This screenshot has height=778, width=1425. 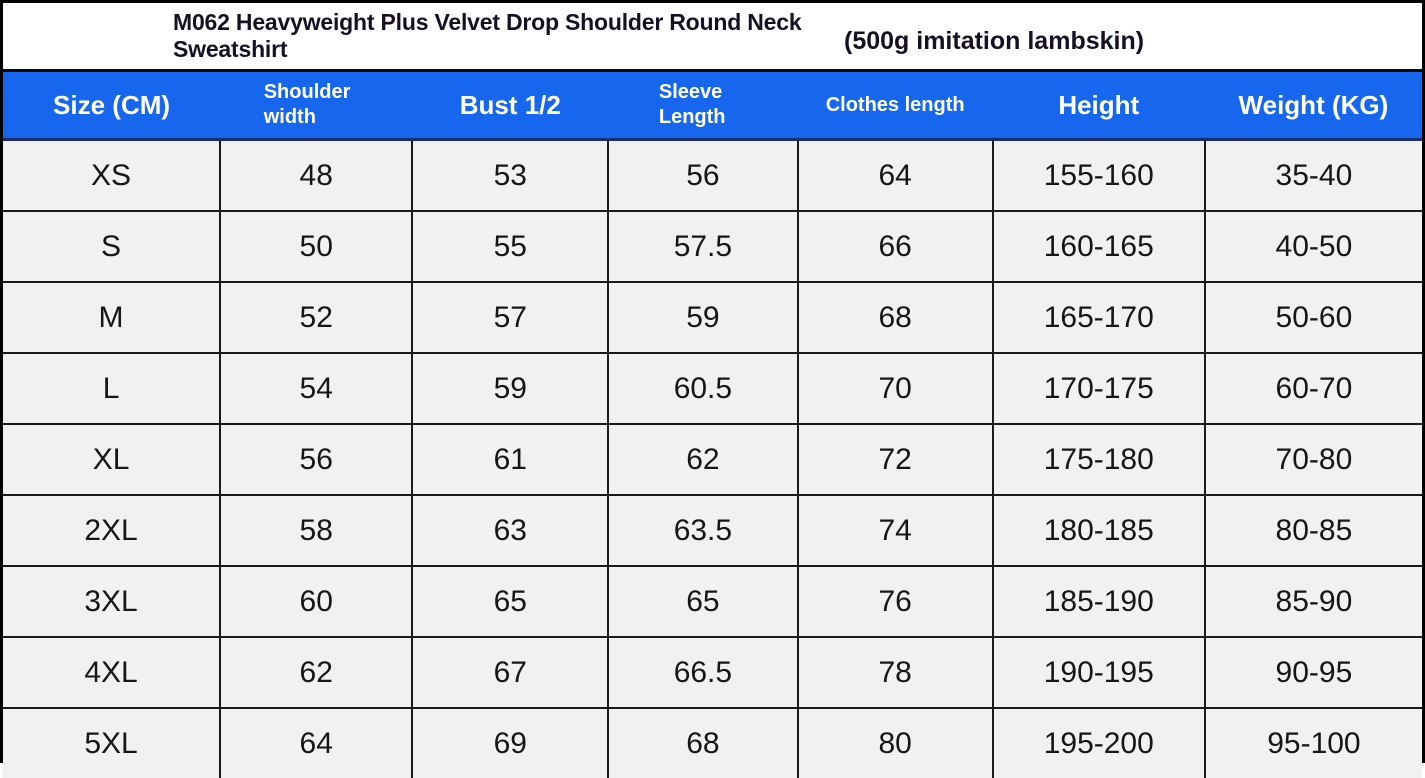 What do you see at coordinates (112, 601) in the screenshot?
I see `cell-size: 3XL` at bounding box center [112, 601].